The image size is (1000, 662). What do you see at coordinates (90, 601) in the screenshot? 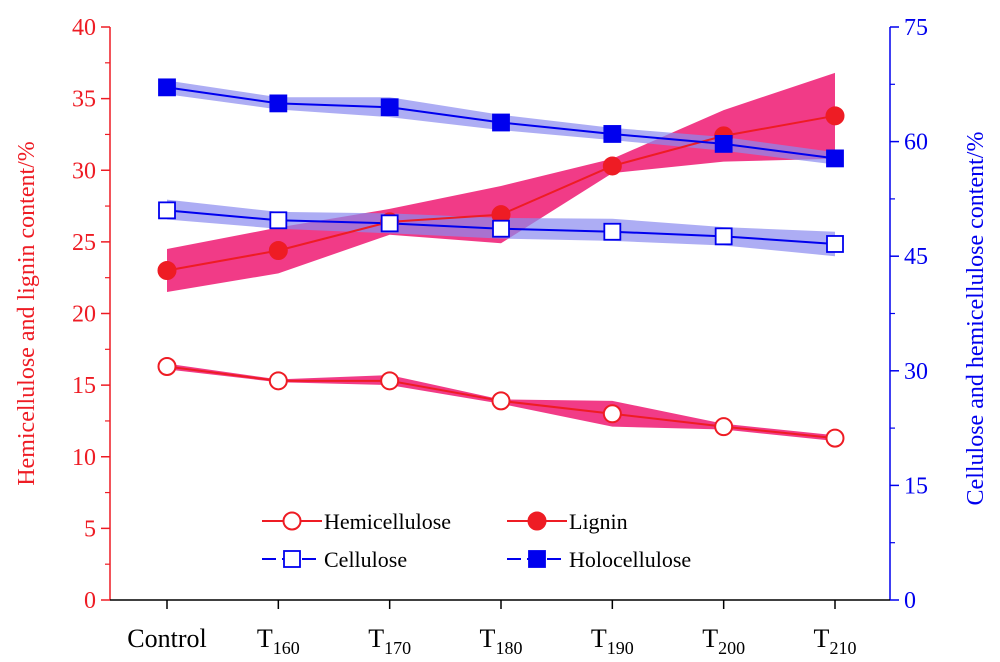
I see `left-tick-label: 0` at bounding box center [90, 601].